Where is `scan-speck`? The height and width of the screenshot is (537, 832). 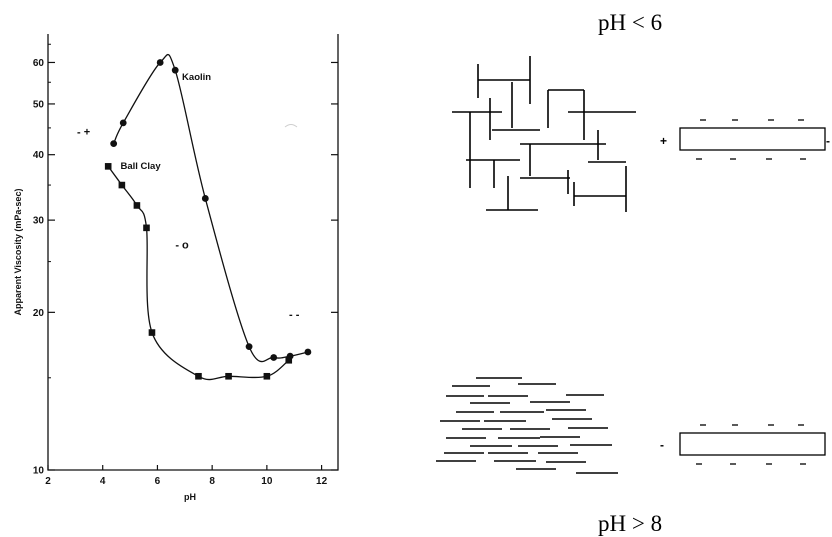
scan-speck is located at coordinates (291, 126).